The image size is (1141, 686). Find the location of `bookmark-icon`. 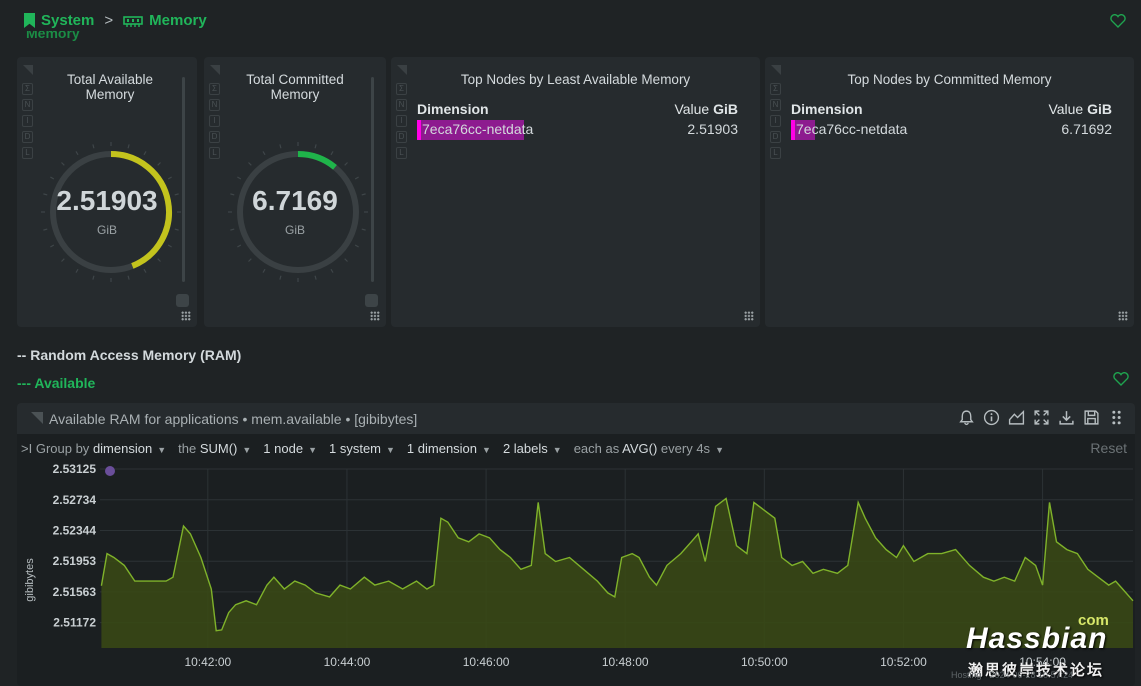

bookmark-icon is located at coordinates (29, 20).